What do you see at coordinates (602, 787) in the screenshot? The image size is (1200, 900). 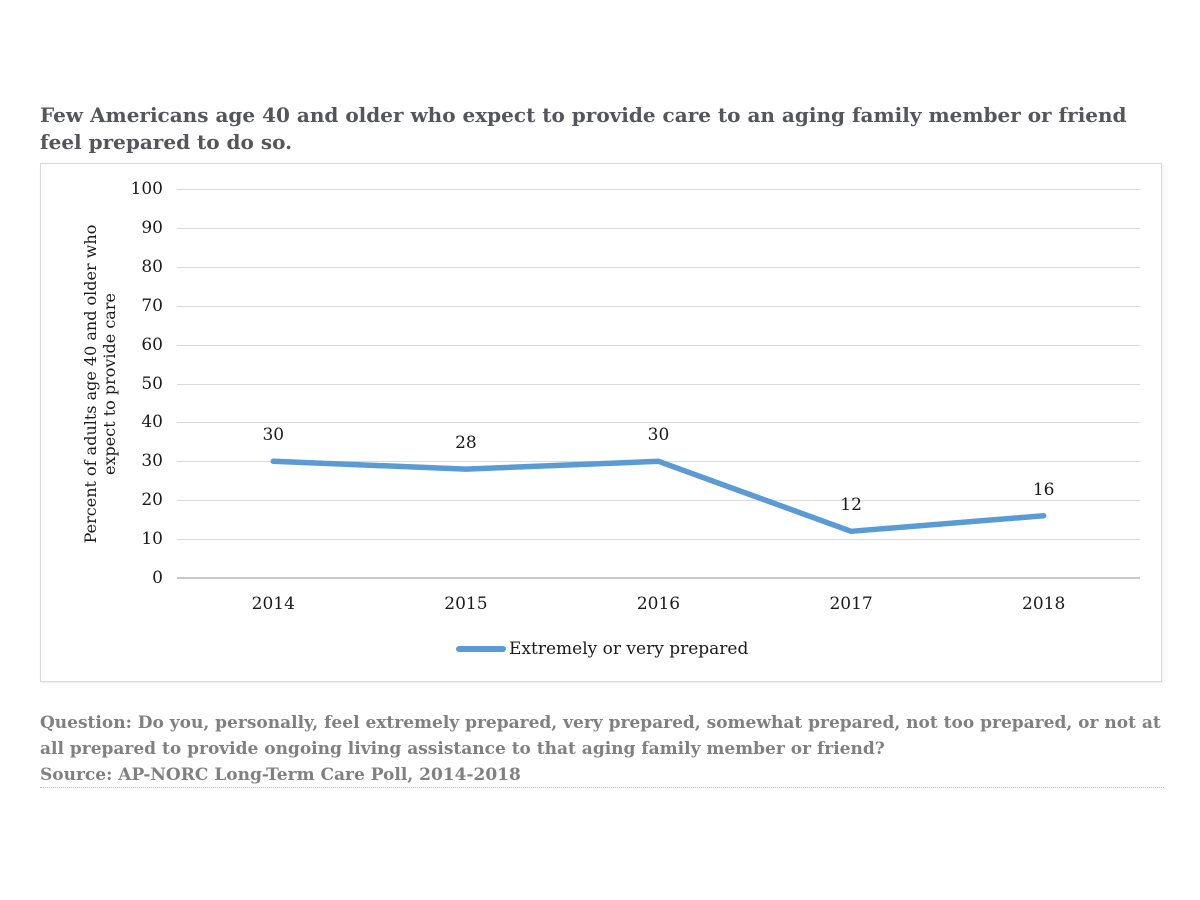 I see `separator-line` at bounding box center [602, 787].